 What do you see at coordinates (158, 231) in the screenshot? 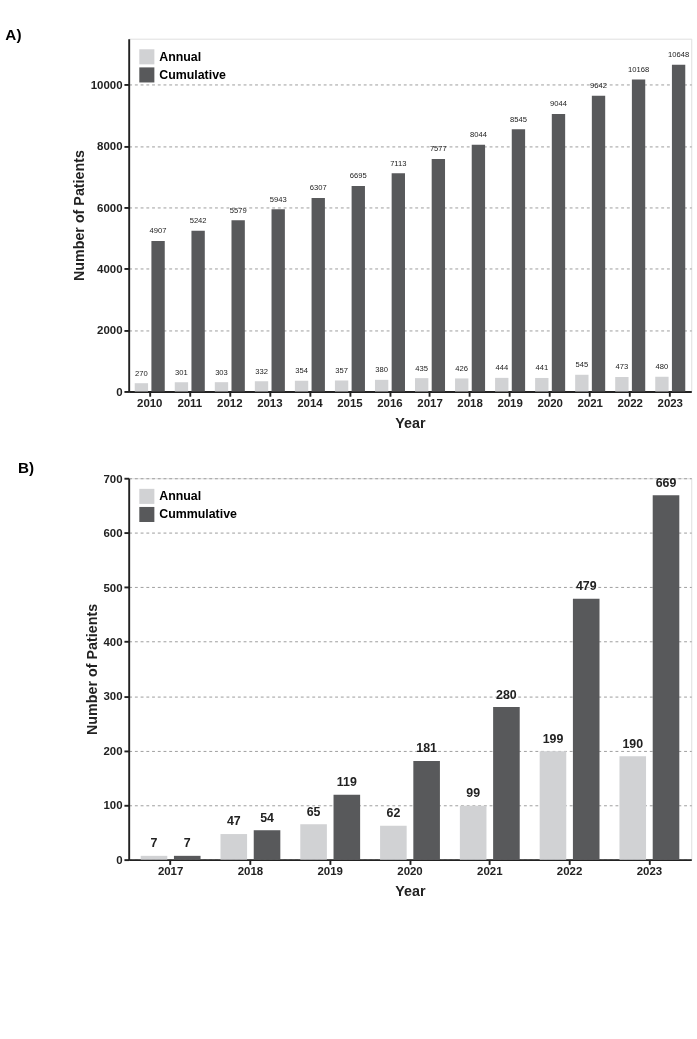
I see `data-label: 4907` at bounding box center [158, 231].